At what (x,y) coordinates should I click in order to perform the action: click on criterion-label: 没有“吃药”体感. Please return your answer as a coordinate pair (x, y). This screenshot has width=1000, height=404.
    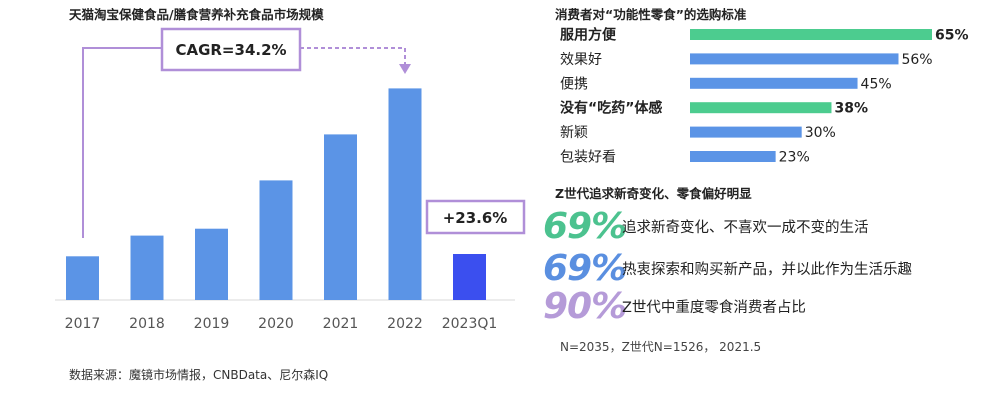
    Looking at the image, I should click on (611, 108).